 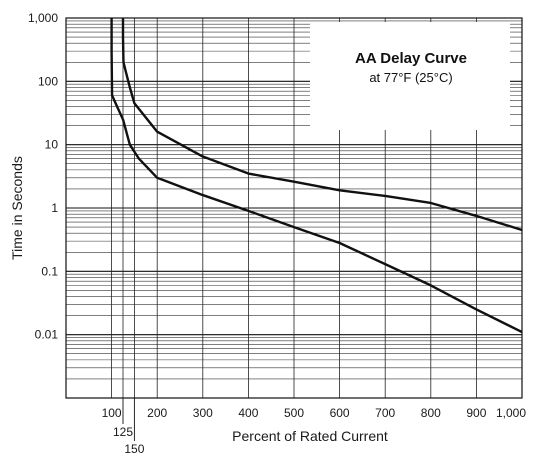 I want to click on x-tick-label: 600, so click(x=340, y=413).